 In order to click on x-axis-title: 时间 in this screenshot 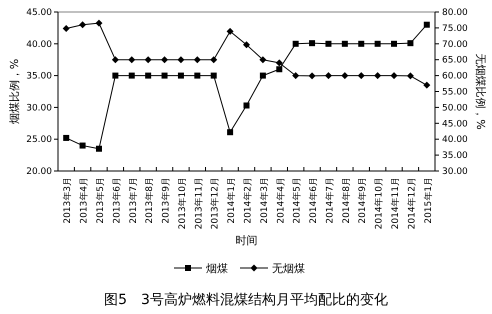, I will do `click(247, 240)`.